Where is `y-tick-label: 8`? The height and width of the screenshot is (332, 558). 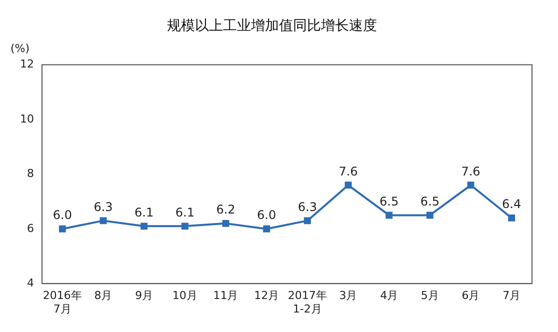
y-tick-label: 8 is located at coordinates (30, 173).